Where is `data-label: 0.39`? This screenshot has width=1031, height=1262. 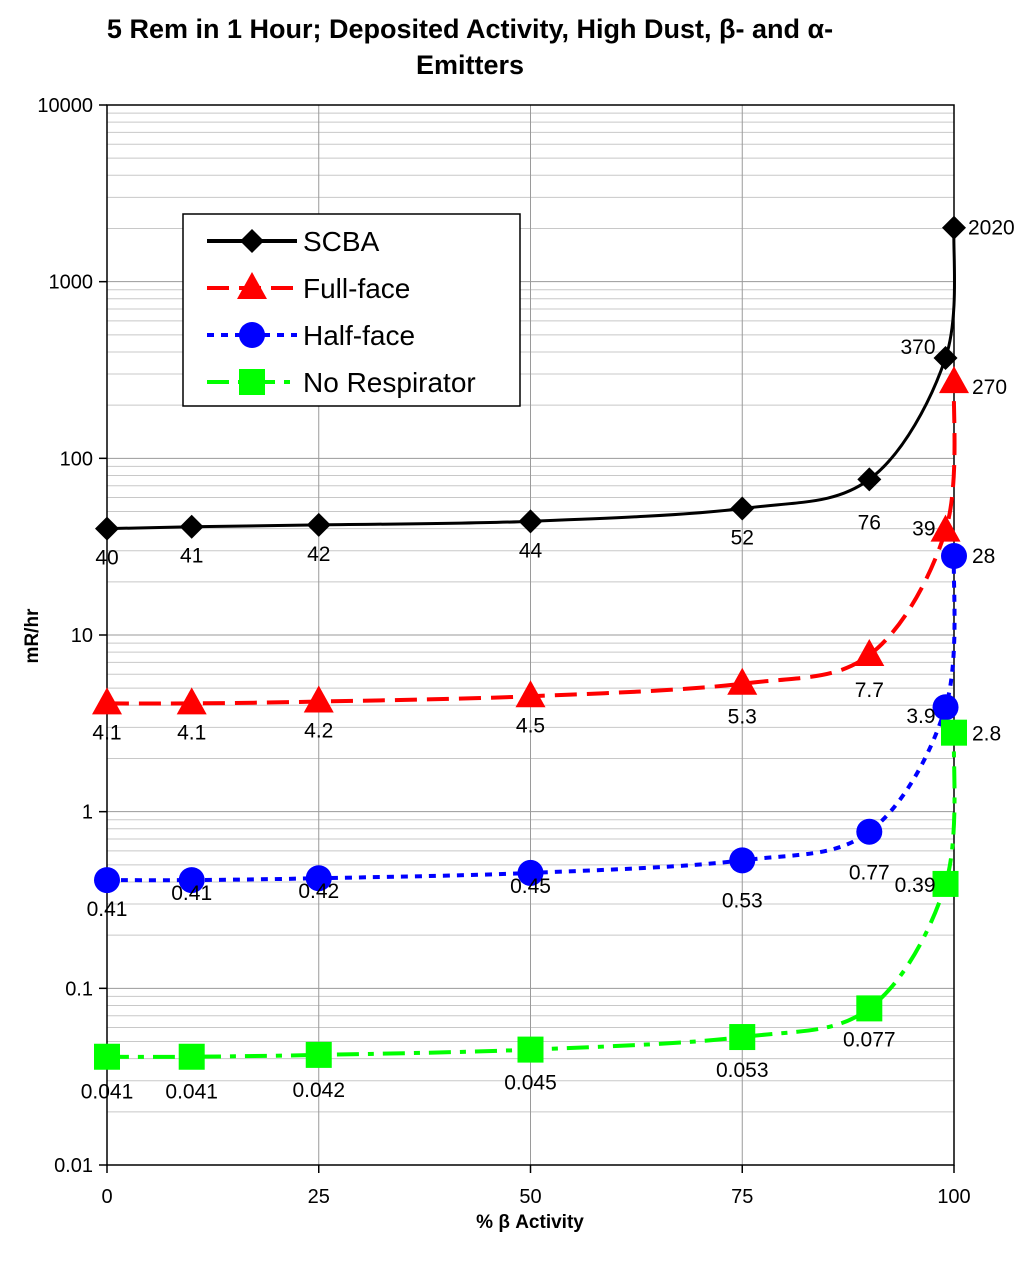
data-label: 0.39 is located at coordinates (915, 885).